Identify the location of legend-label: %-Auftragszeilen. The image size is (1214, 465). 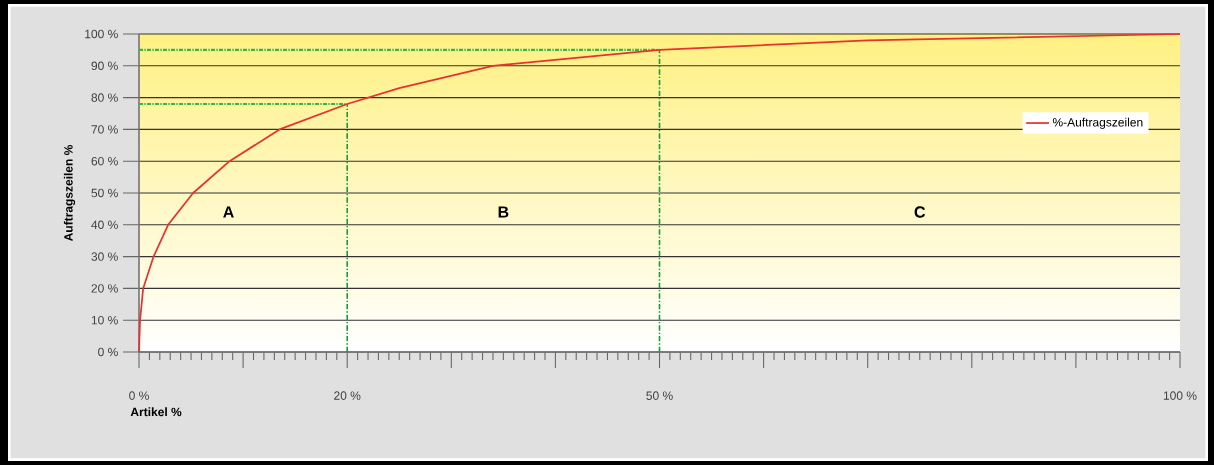
(1097, 123).